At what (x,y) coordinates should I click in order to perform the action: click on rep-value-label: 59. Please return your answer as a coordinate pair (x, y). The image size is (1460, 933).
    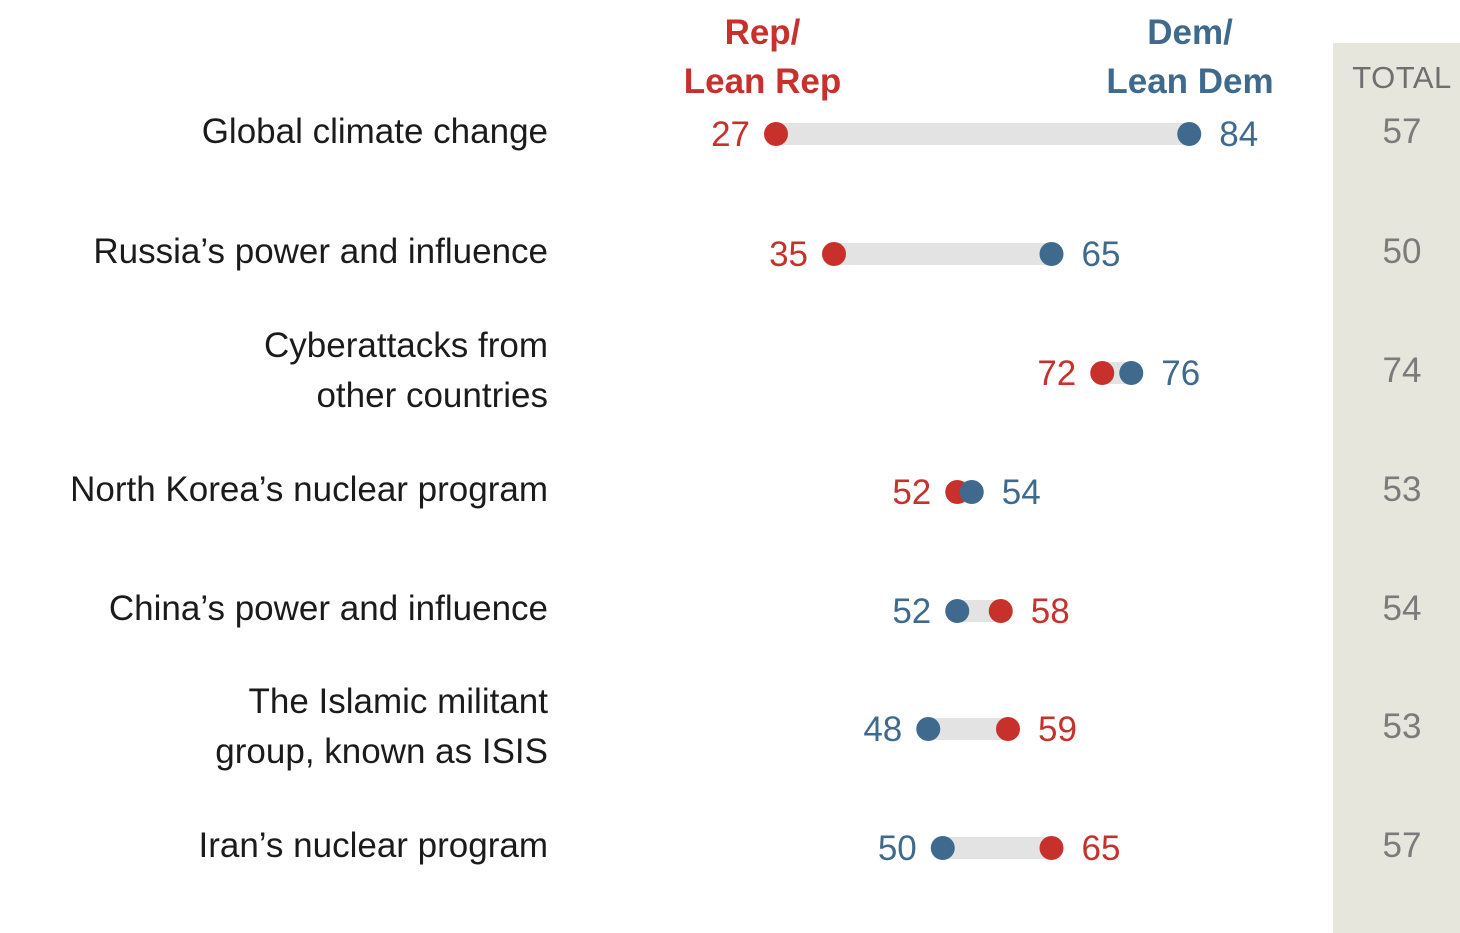
    Looking at the image, I should click on (1057, 729).